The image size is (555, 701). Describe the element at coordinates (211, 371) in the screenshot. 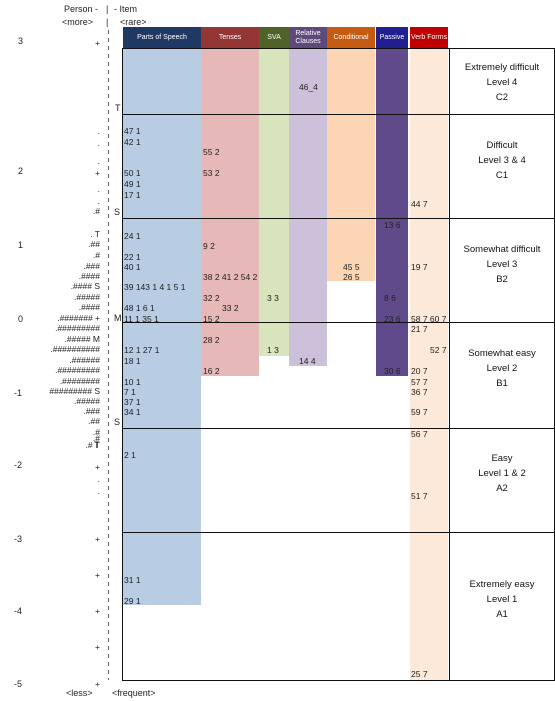

I see `item-tenses: 16 2` at that location.